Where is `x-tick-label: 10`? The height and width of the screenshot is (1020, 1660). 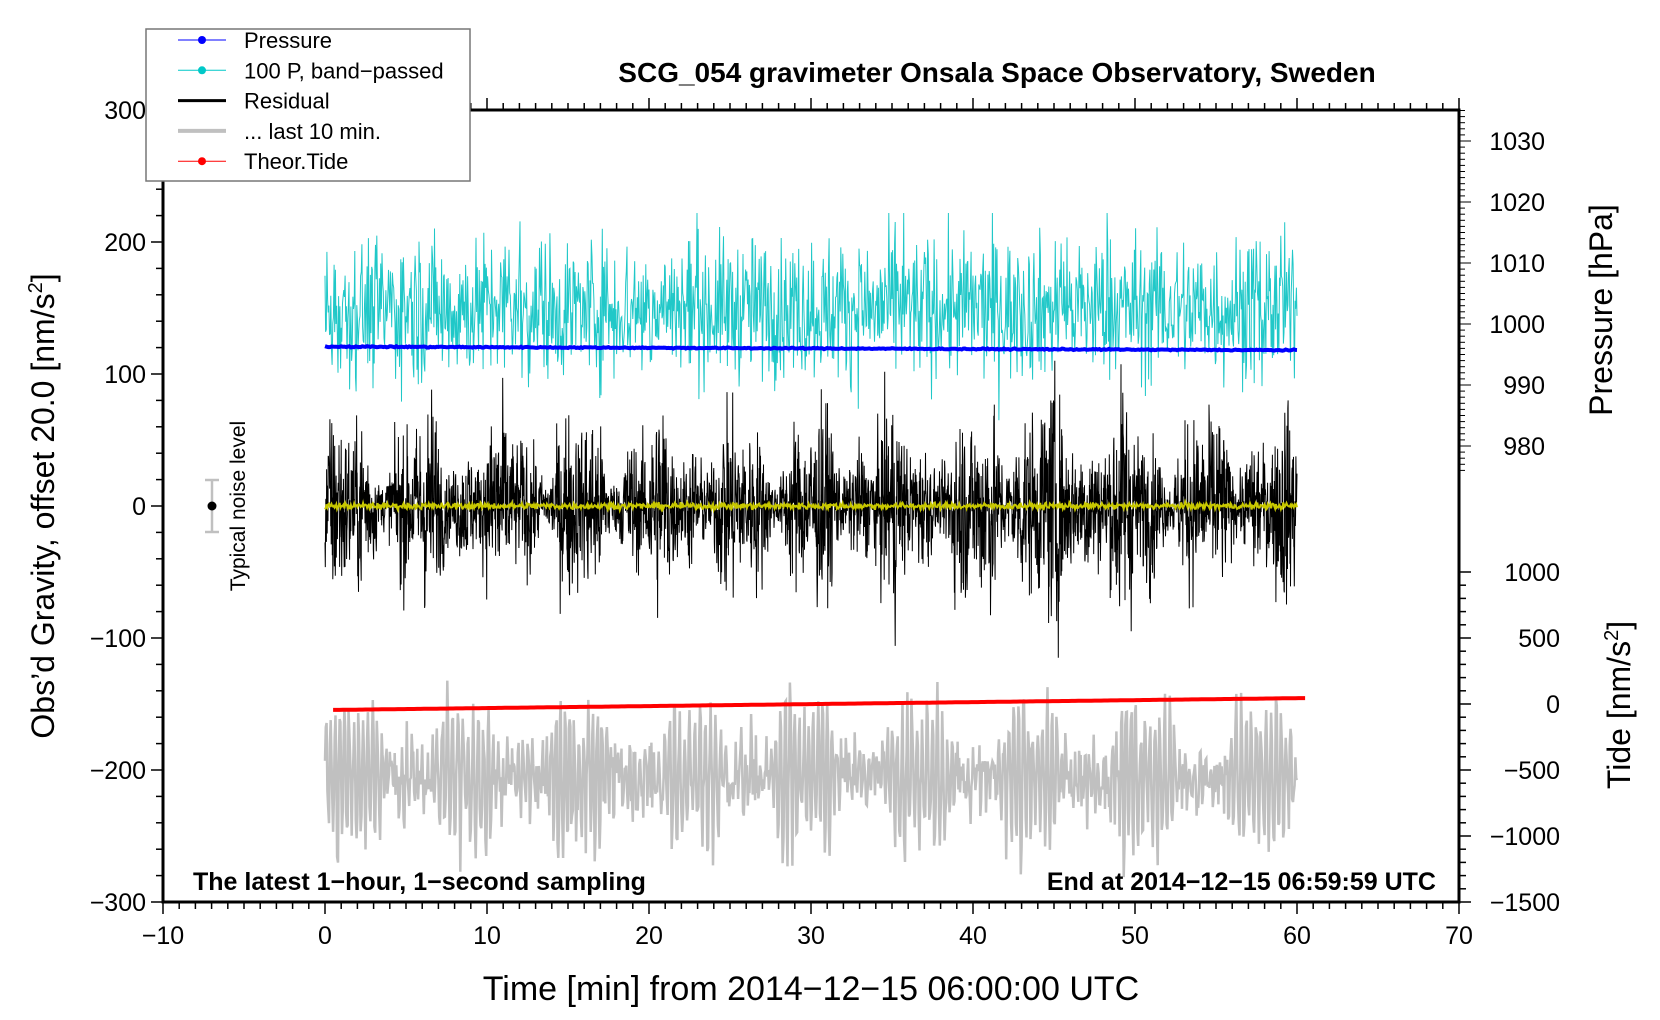
x-tick-label: 10 is located at coordinates (487, 936).